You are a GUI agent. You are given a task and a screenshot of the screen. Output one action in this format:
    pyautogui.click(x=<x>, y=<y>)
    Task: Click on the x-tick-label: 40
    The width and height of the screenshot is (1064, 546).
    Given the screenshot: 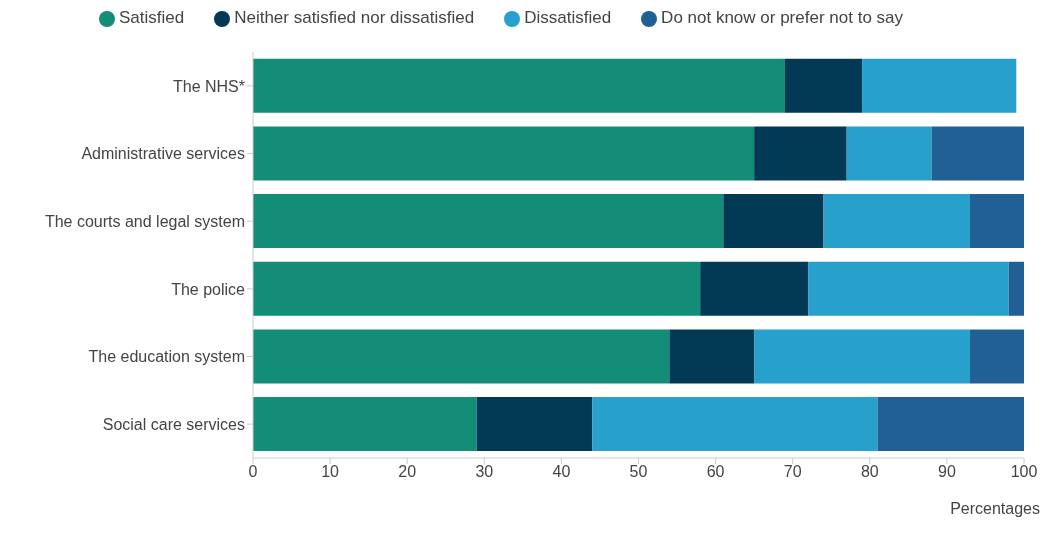 What is the action you would take?
    pyautogui.click(x=561, y=472)
    